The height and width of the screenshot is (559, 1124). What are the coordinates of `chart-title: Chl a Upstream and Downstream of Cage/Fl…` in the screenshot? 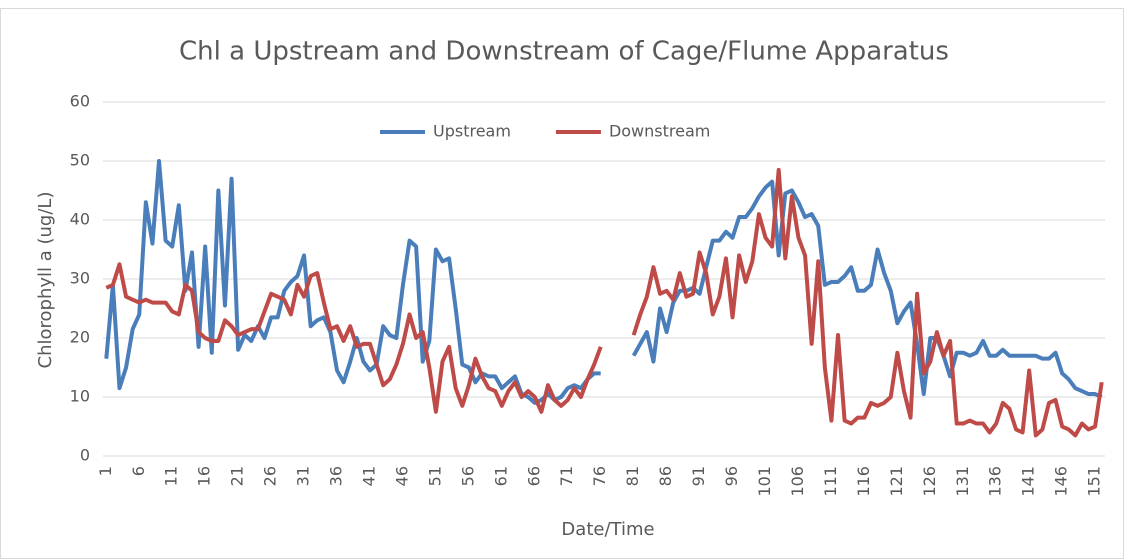 It's located at (564, 52).